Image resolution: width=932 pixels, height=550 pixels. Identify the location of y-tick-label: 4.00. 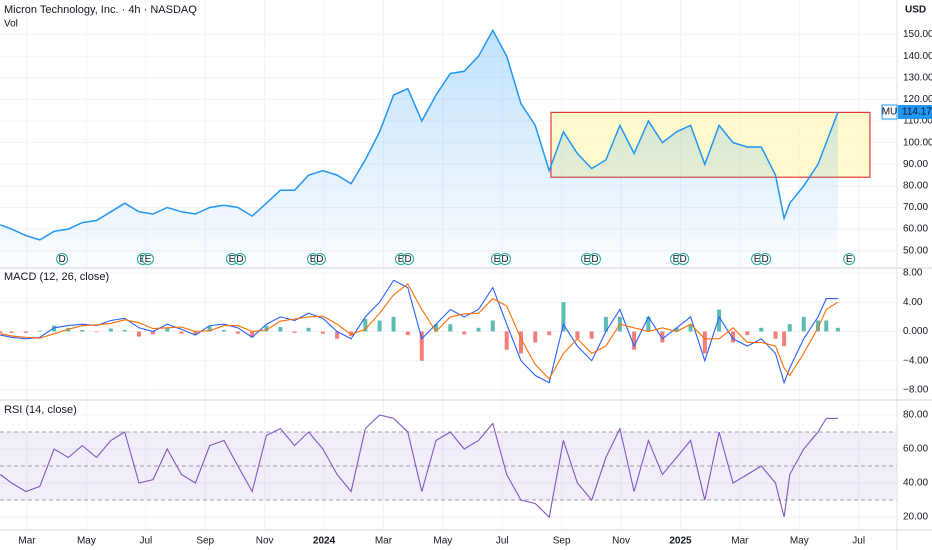
(913, 302).